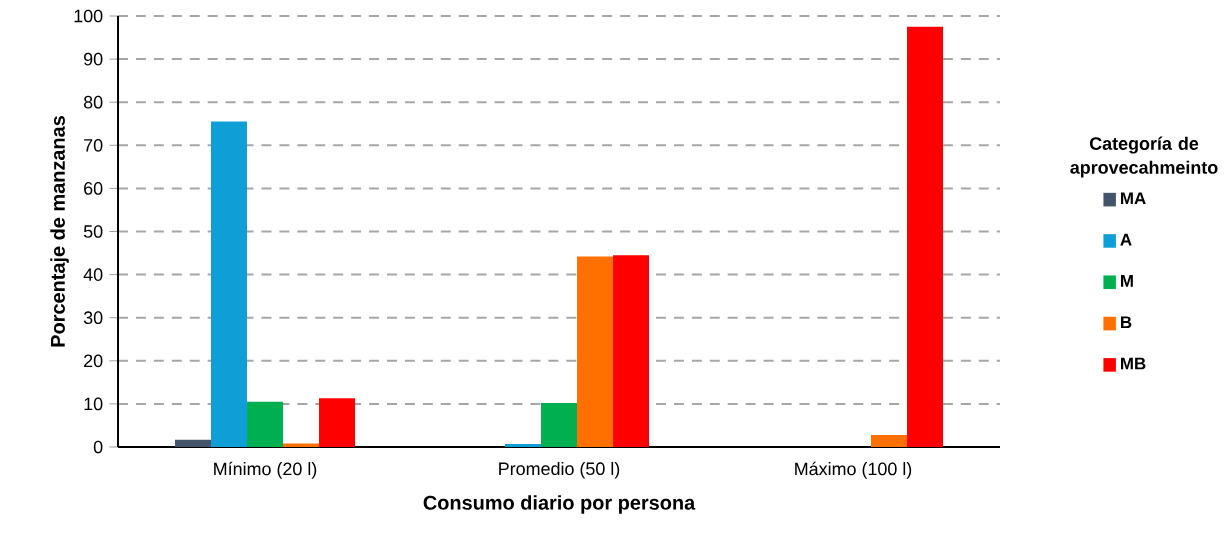 This screenshot has height=539, width=1225. What do you see at coordinates (93, 188) in the screenshot?
I see `y-tick-label: 60` at bounding box center [93, 188].